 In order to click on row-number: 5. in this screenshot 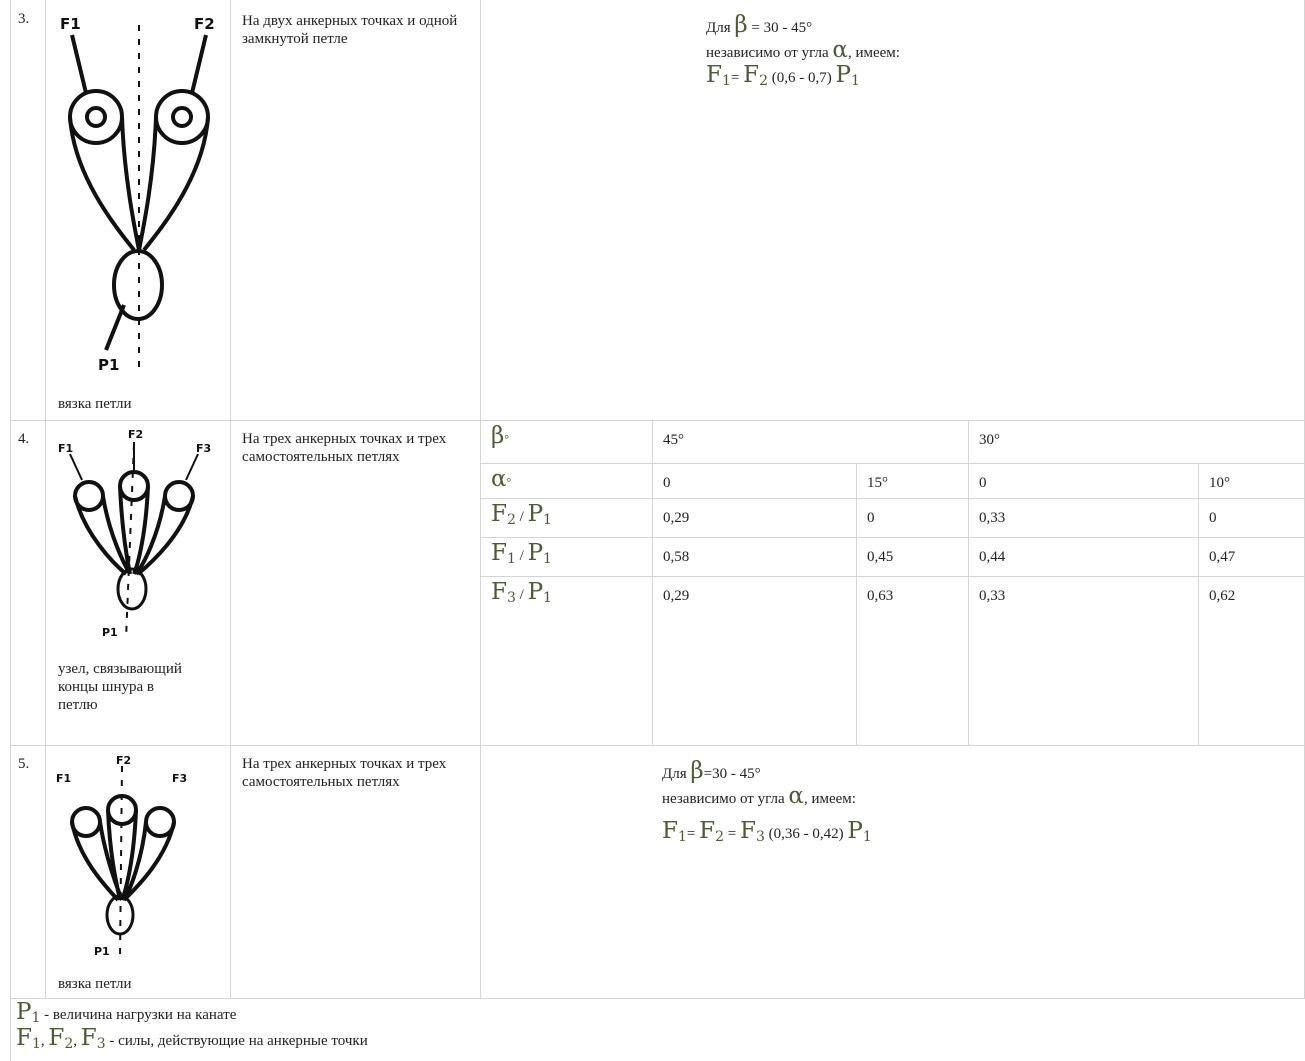, I will do `click(24, 764)`.